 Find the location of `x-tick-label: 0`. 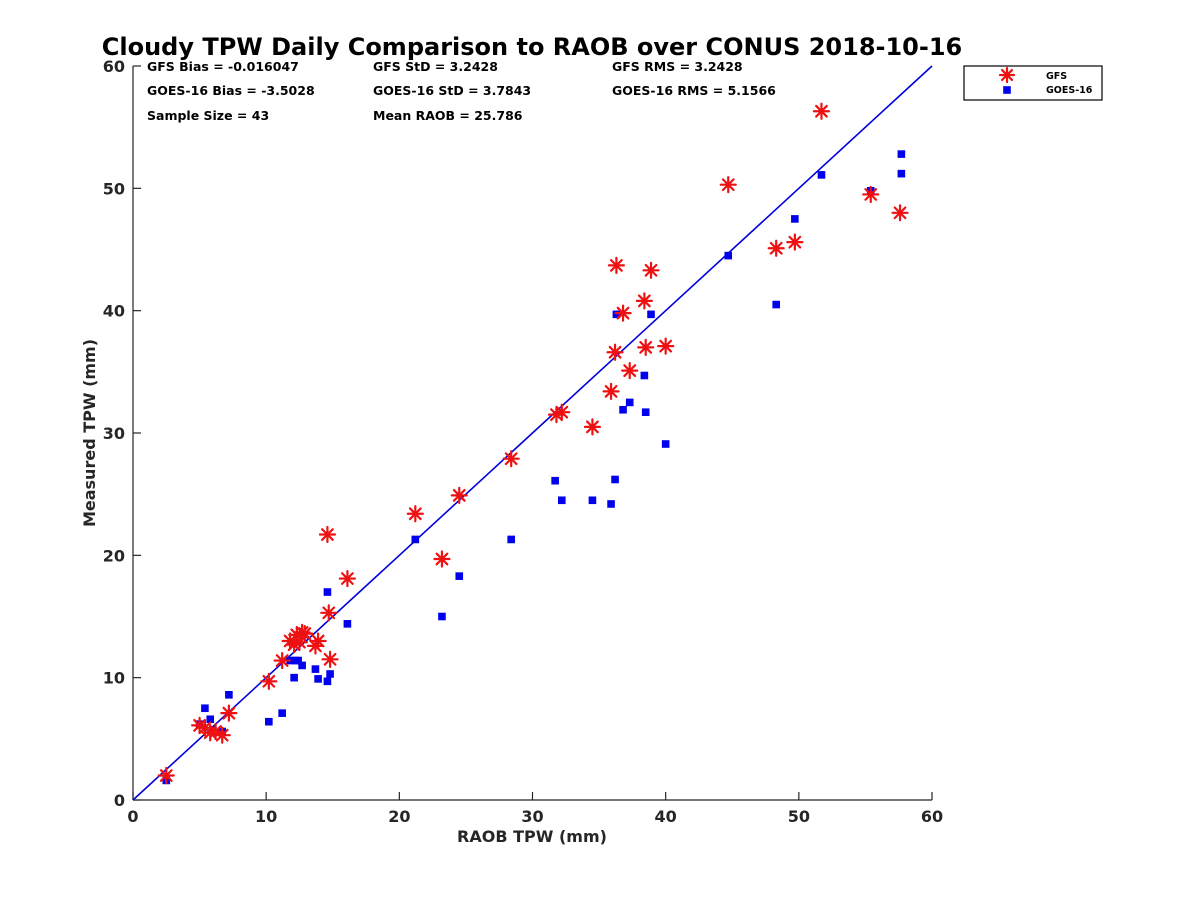

x-tick-label: 0 is located at coordinates (132, 816).